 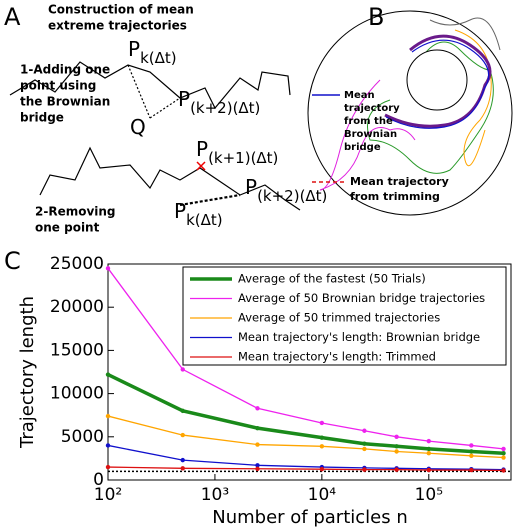 What do you see at coordinates (362, 147) in the screenshot?
I see `legend-label: bridge` at bounding box center [362, 147].